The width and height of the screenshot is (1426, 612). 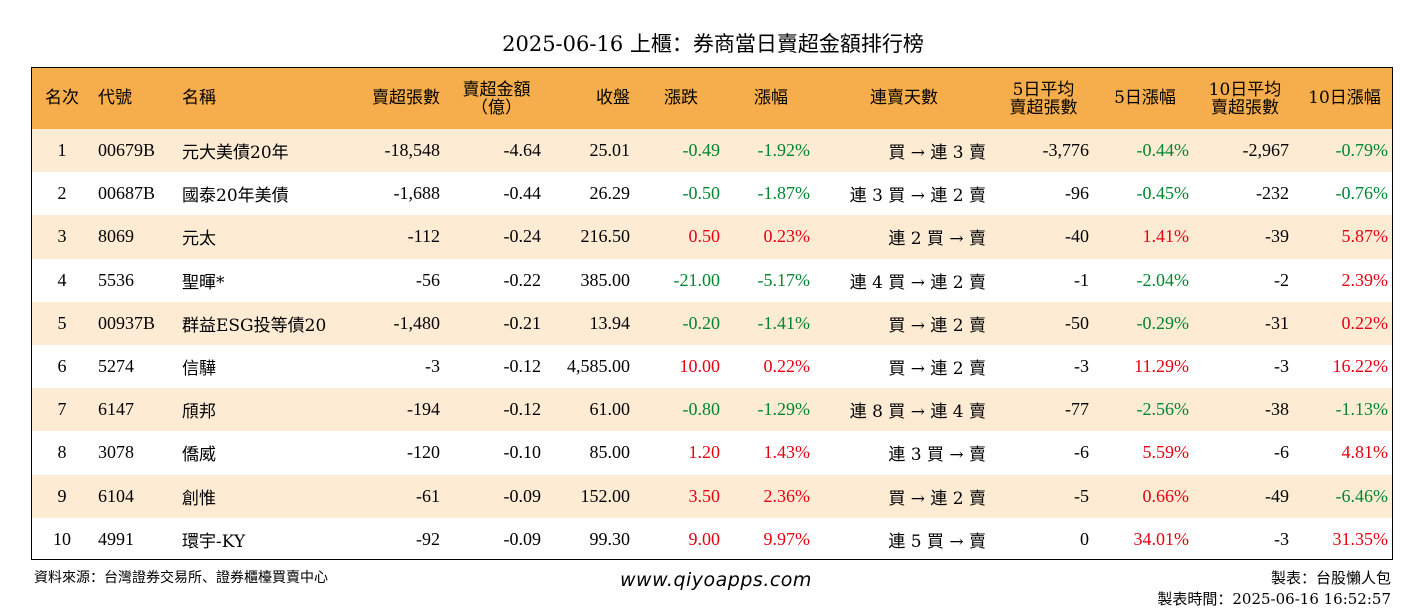 I want to click on name-cell: 聖暉*, so click(x=203, y=282).